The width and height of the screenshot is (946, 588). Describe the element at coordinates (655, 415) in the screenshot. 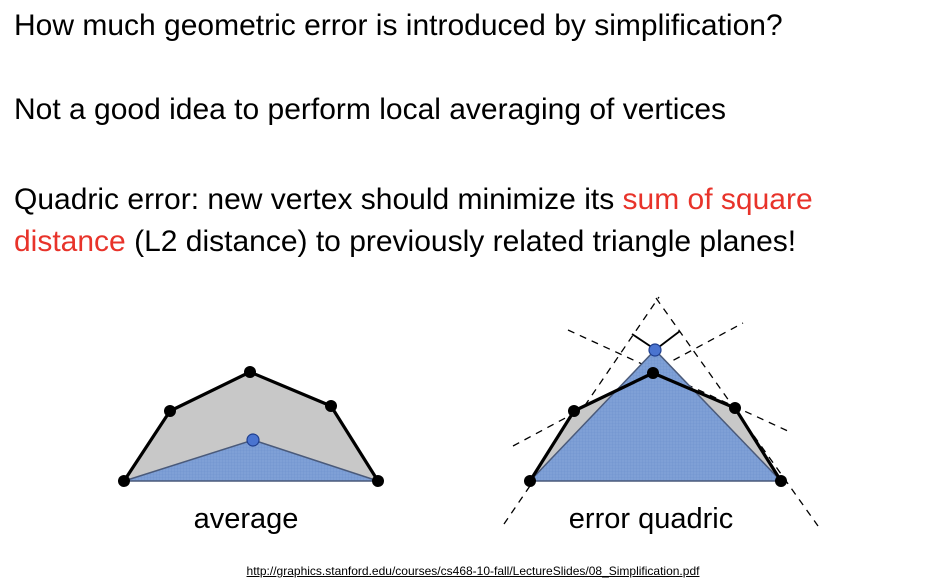

I see `quadric-blue-triangle` at that location.